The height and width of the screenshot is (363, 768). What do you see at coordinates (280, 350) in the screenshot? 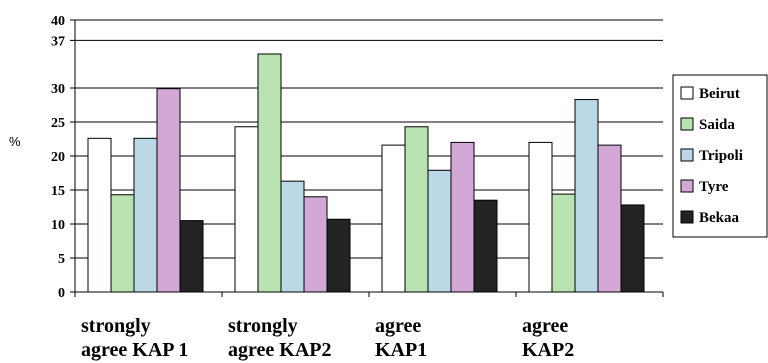
I see `x-category-label: agree KAP2` at bounding box center [280, 350].